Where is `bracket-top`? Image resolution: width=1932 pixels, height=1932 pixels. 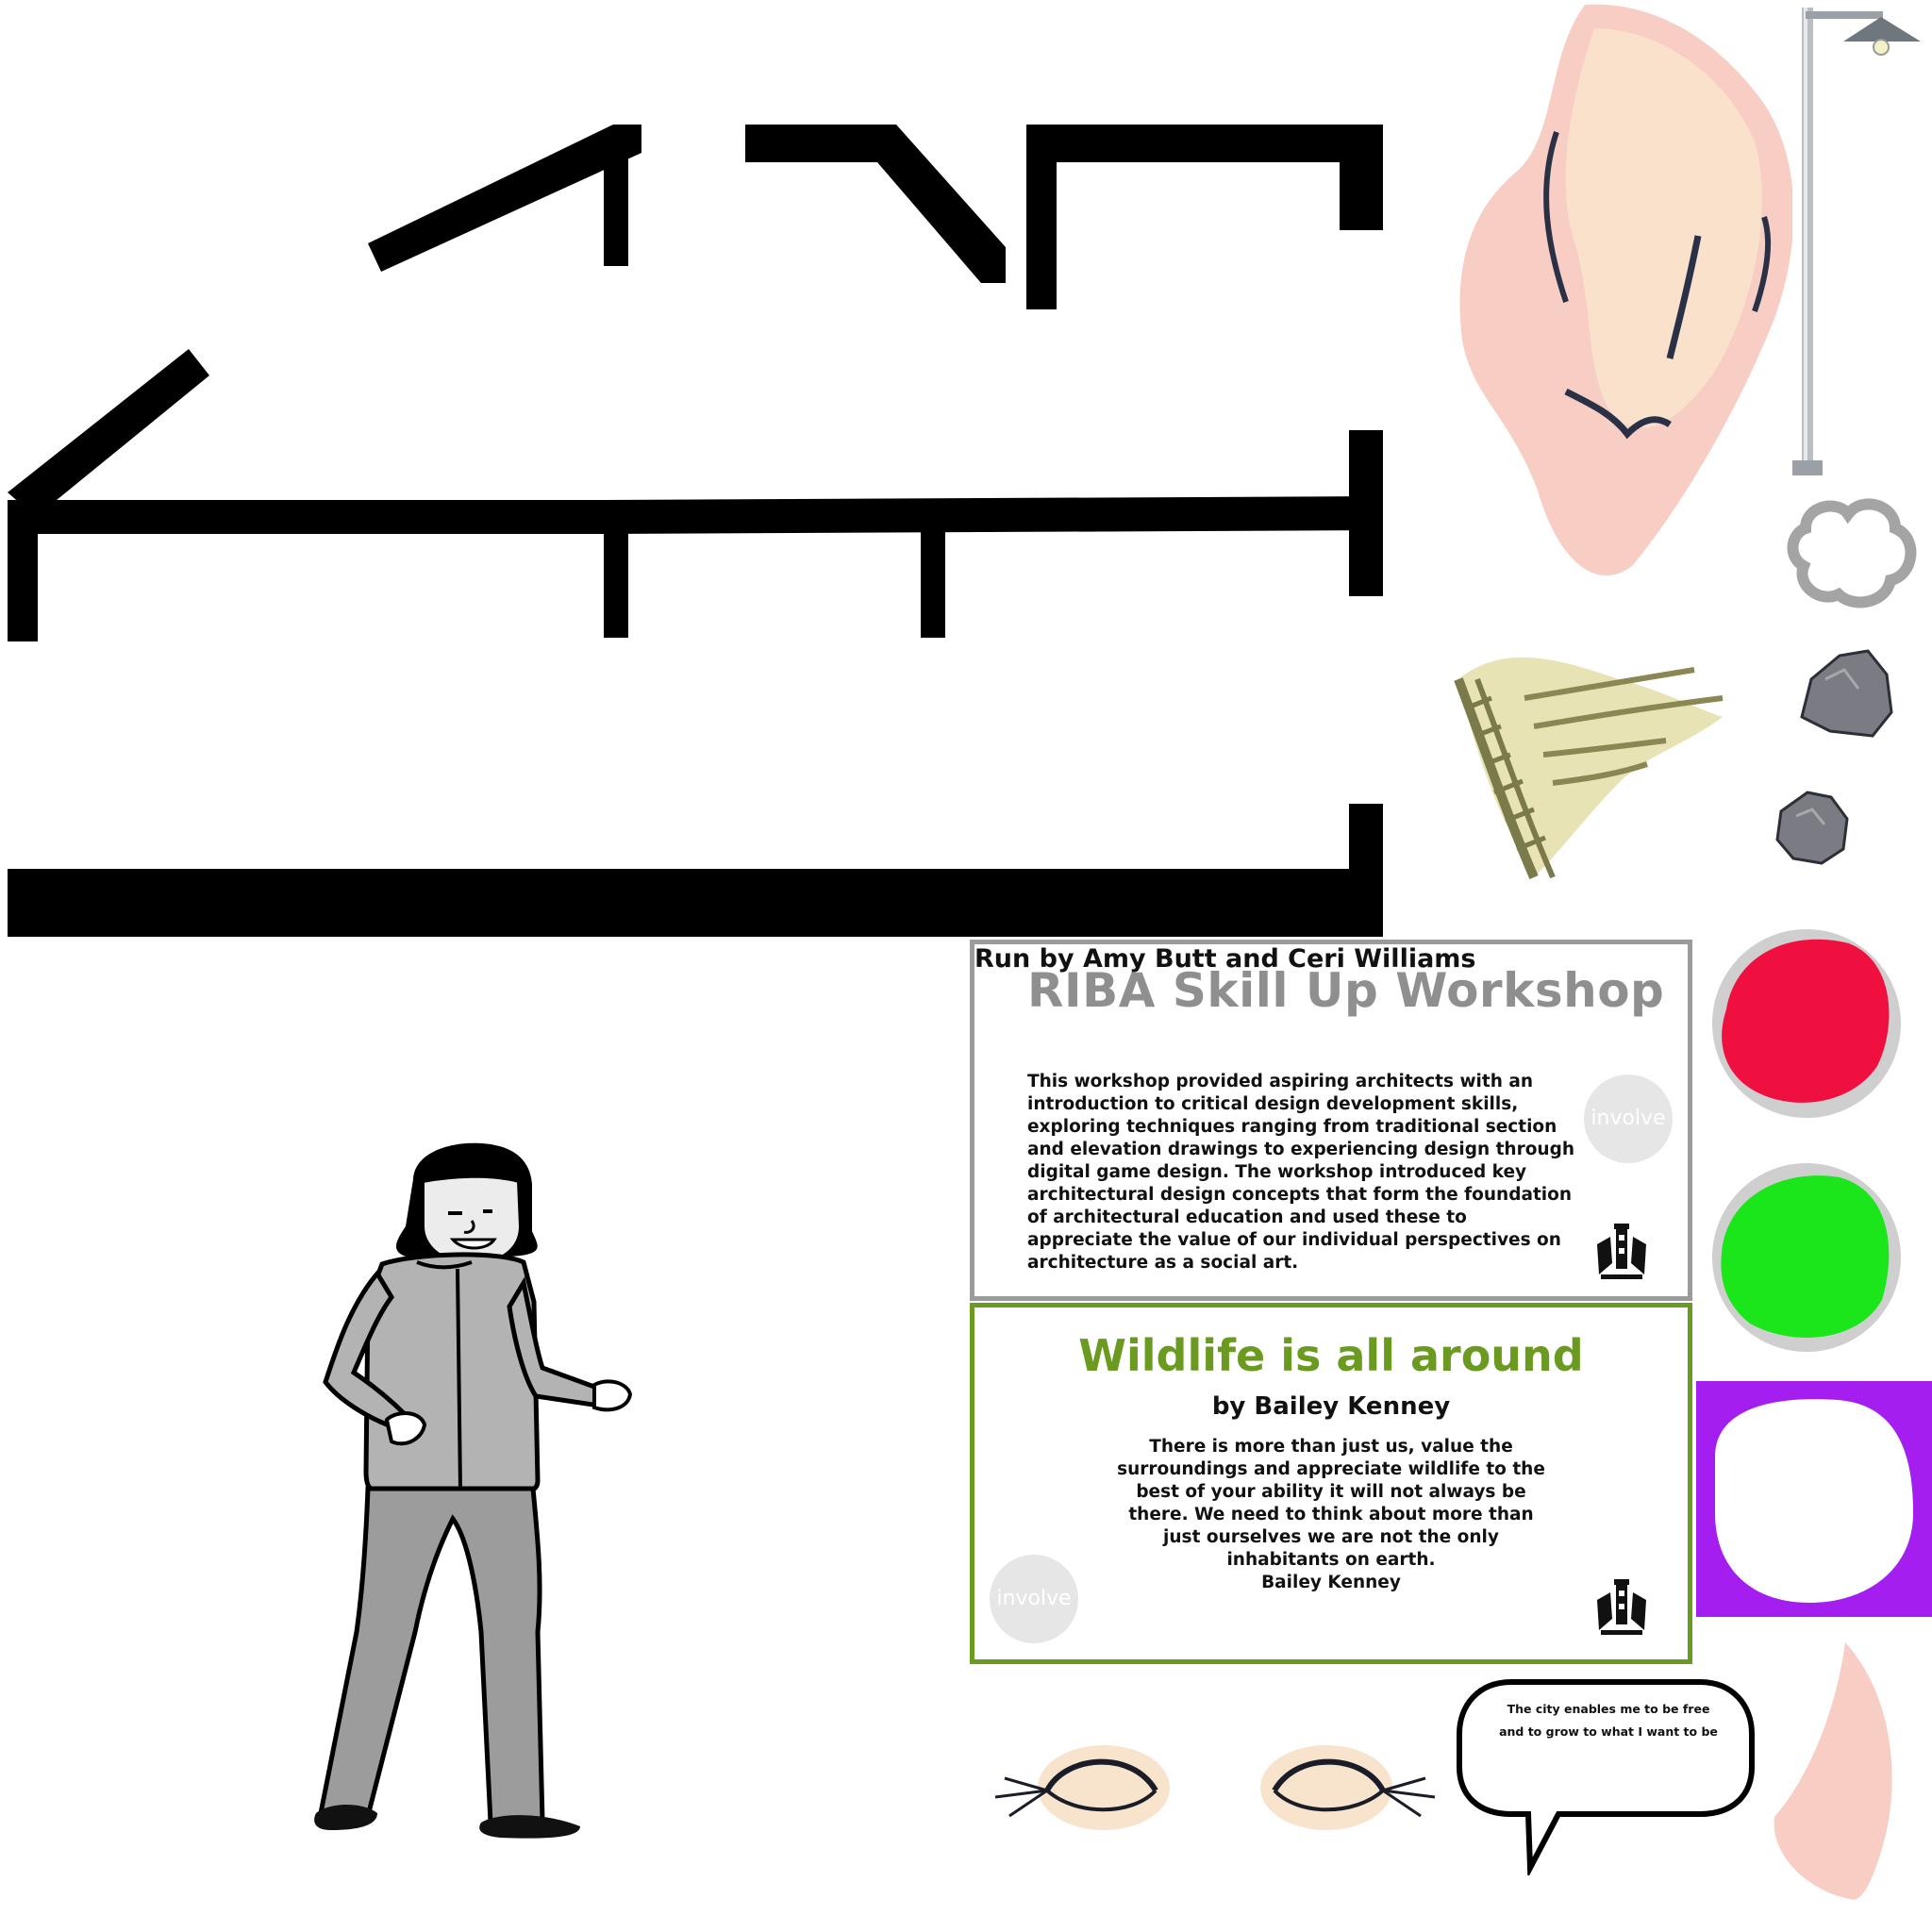
bracket-top is located at coordinates (1204, 144).